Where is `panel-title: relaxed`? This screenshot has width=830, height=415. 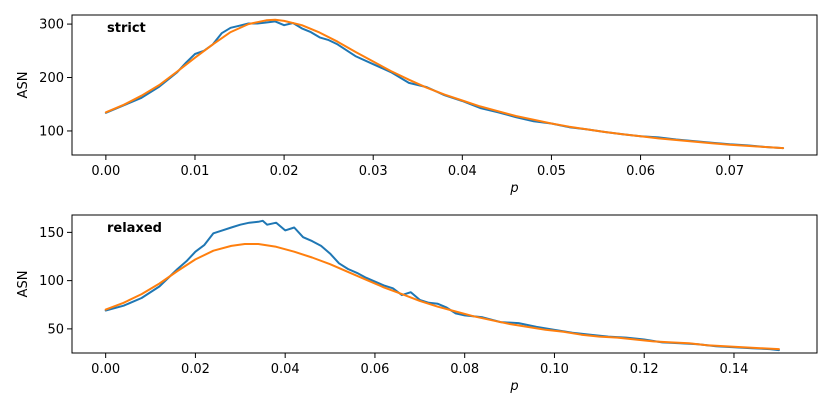 panel-title: relaxed is located at coordinates (134, 228).